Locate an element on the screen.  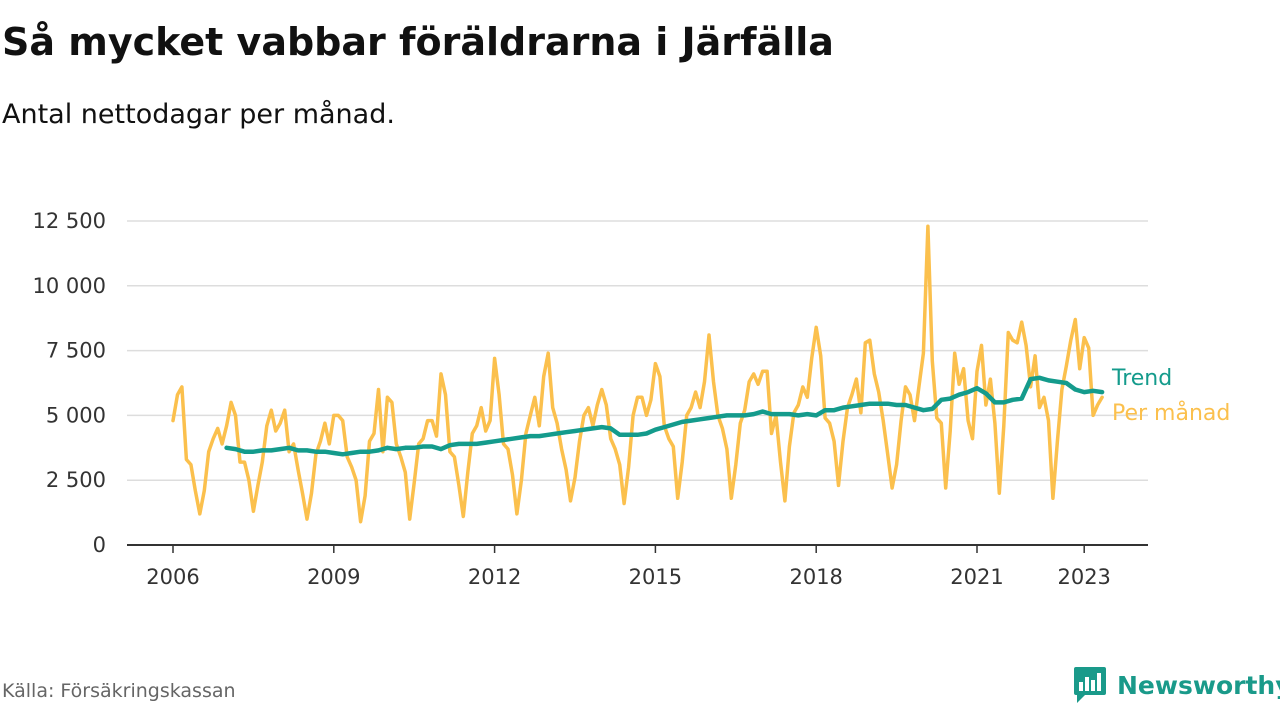
source-note: Källa: Försäkringskassan is located at coordinates (119, 691).